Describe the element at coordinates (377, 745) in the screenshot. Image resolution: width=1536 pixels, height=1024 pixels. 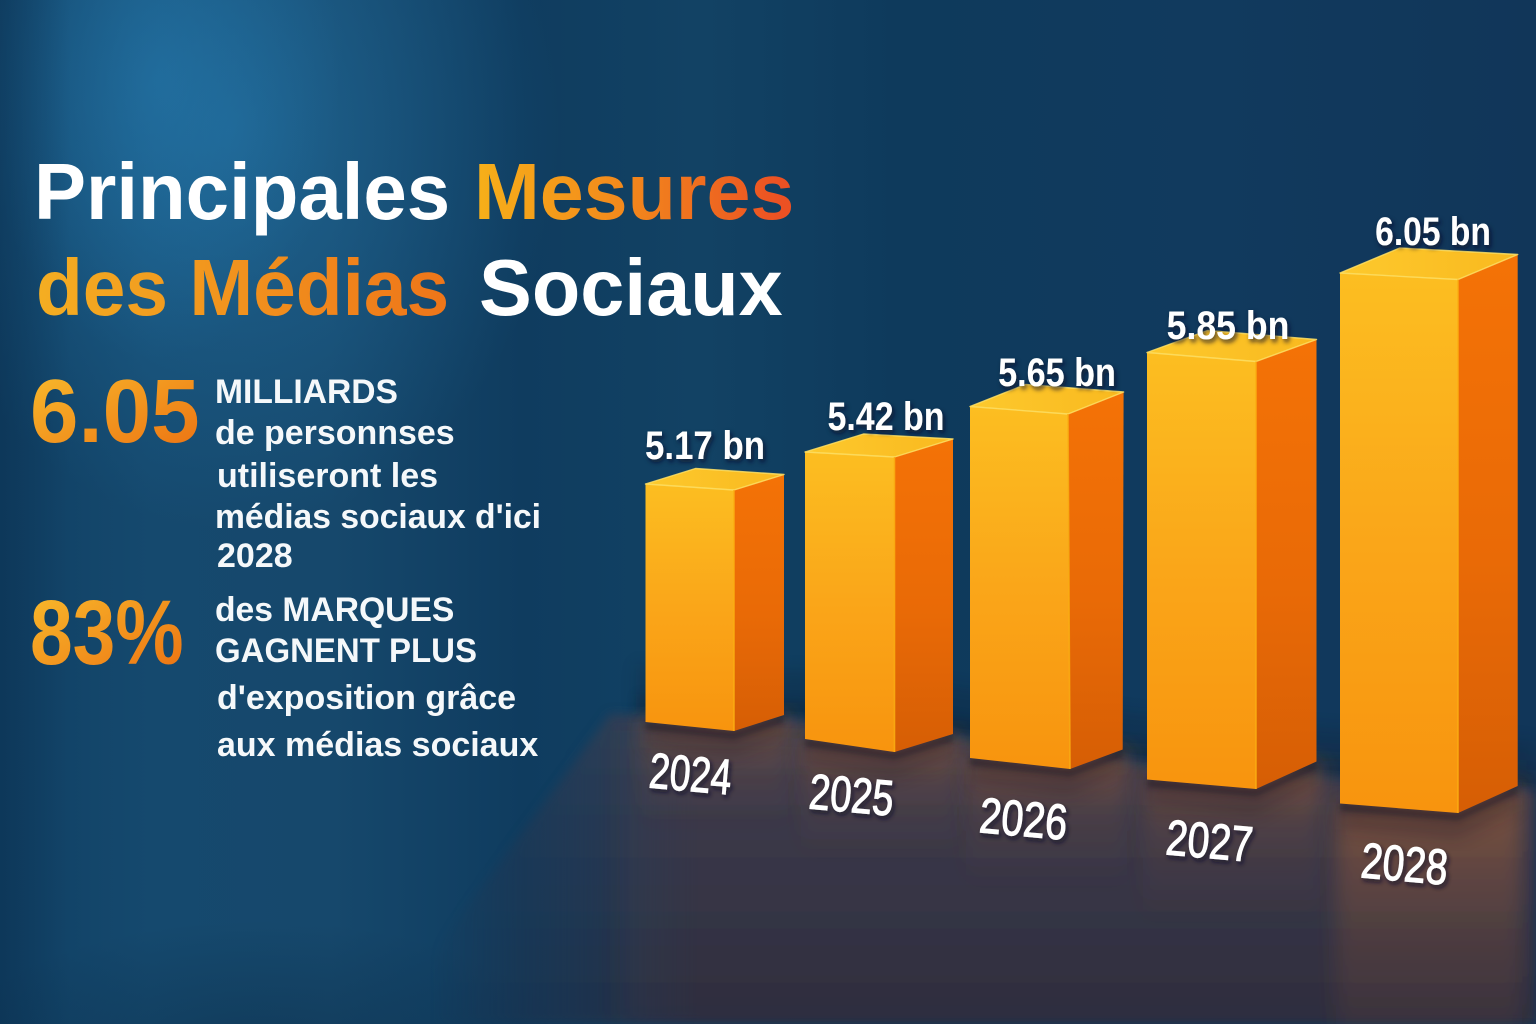
I see `svg-text: aux médias sociaux` at that location.